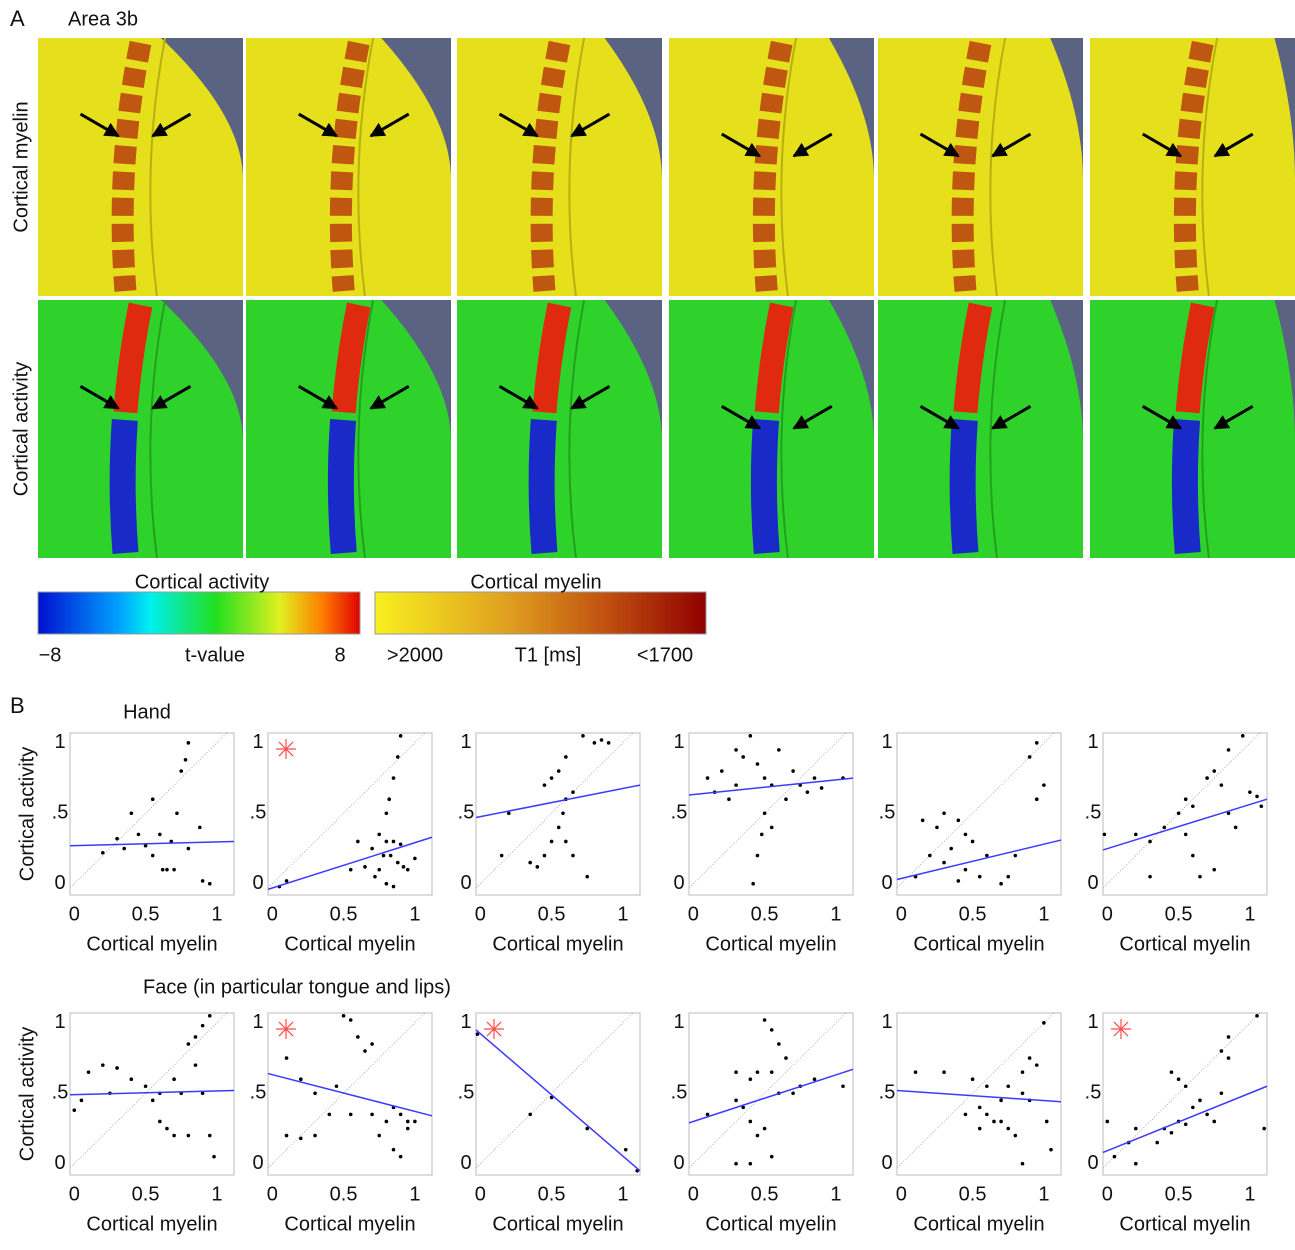 The image size is (1295, 1250). Describe the element at coordinates (215, 655) in the screenshot. I see `colorbar-label: t-value` at that location.